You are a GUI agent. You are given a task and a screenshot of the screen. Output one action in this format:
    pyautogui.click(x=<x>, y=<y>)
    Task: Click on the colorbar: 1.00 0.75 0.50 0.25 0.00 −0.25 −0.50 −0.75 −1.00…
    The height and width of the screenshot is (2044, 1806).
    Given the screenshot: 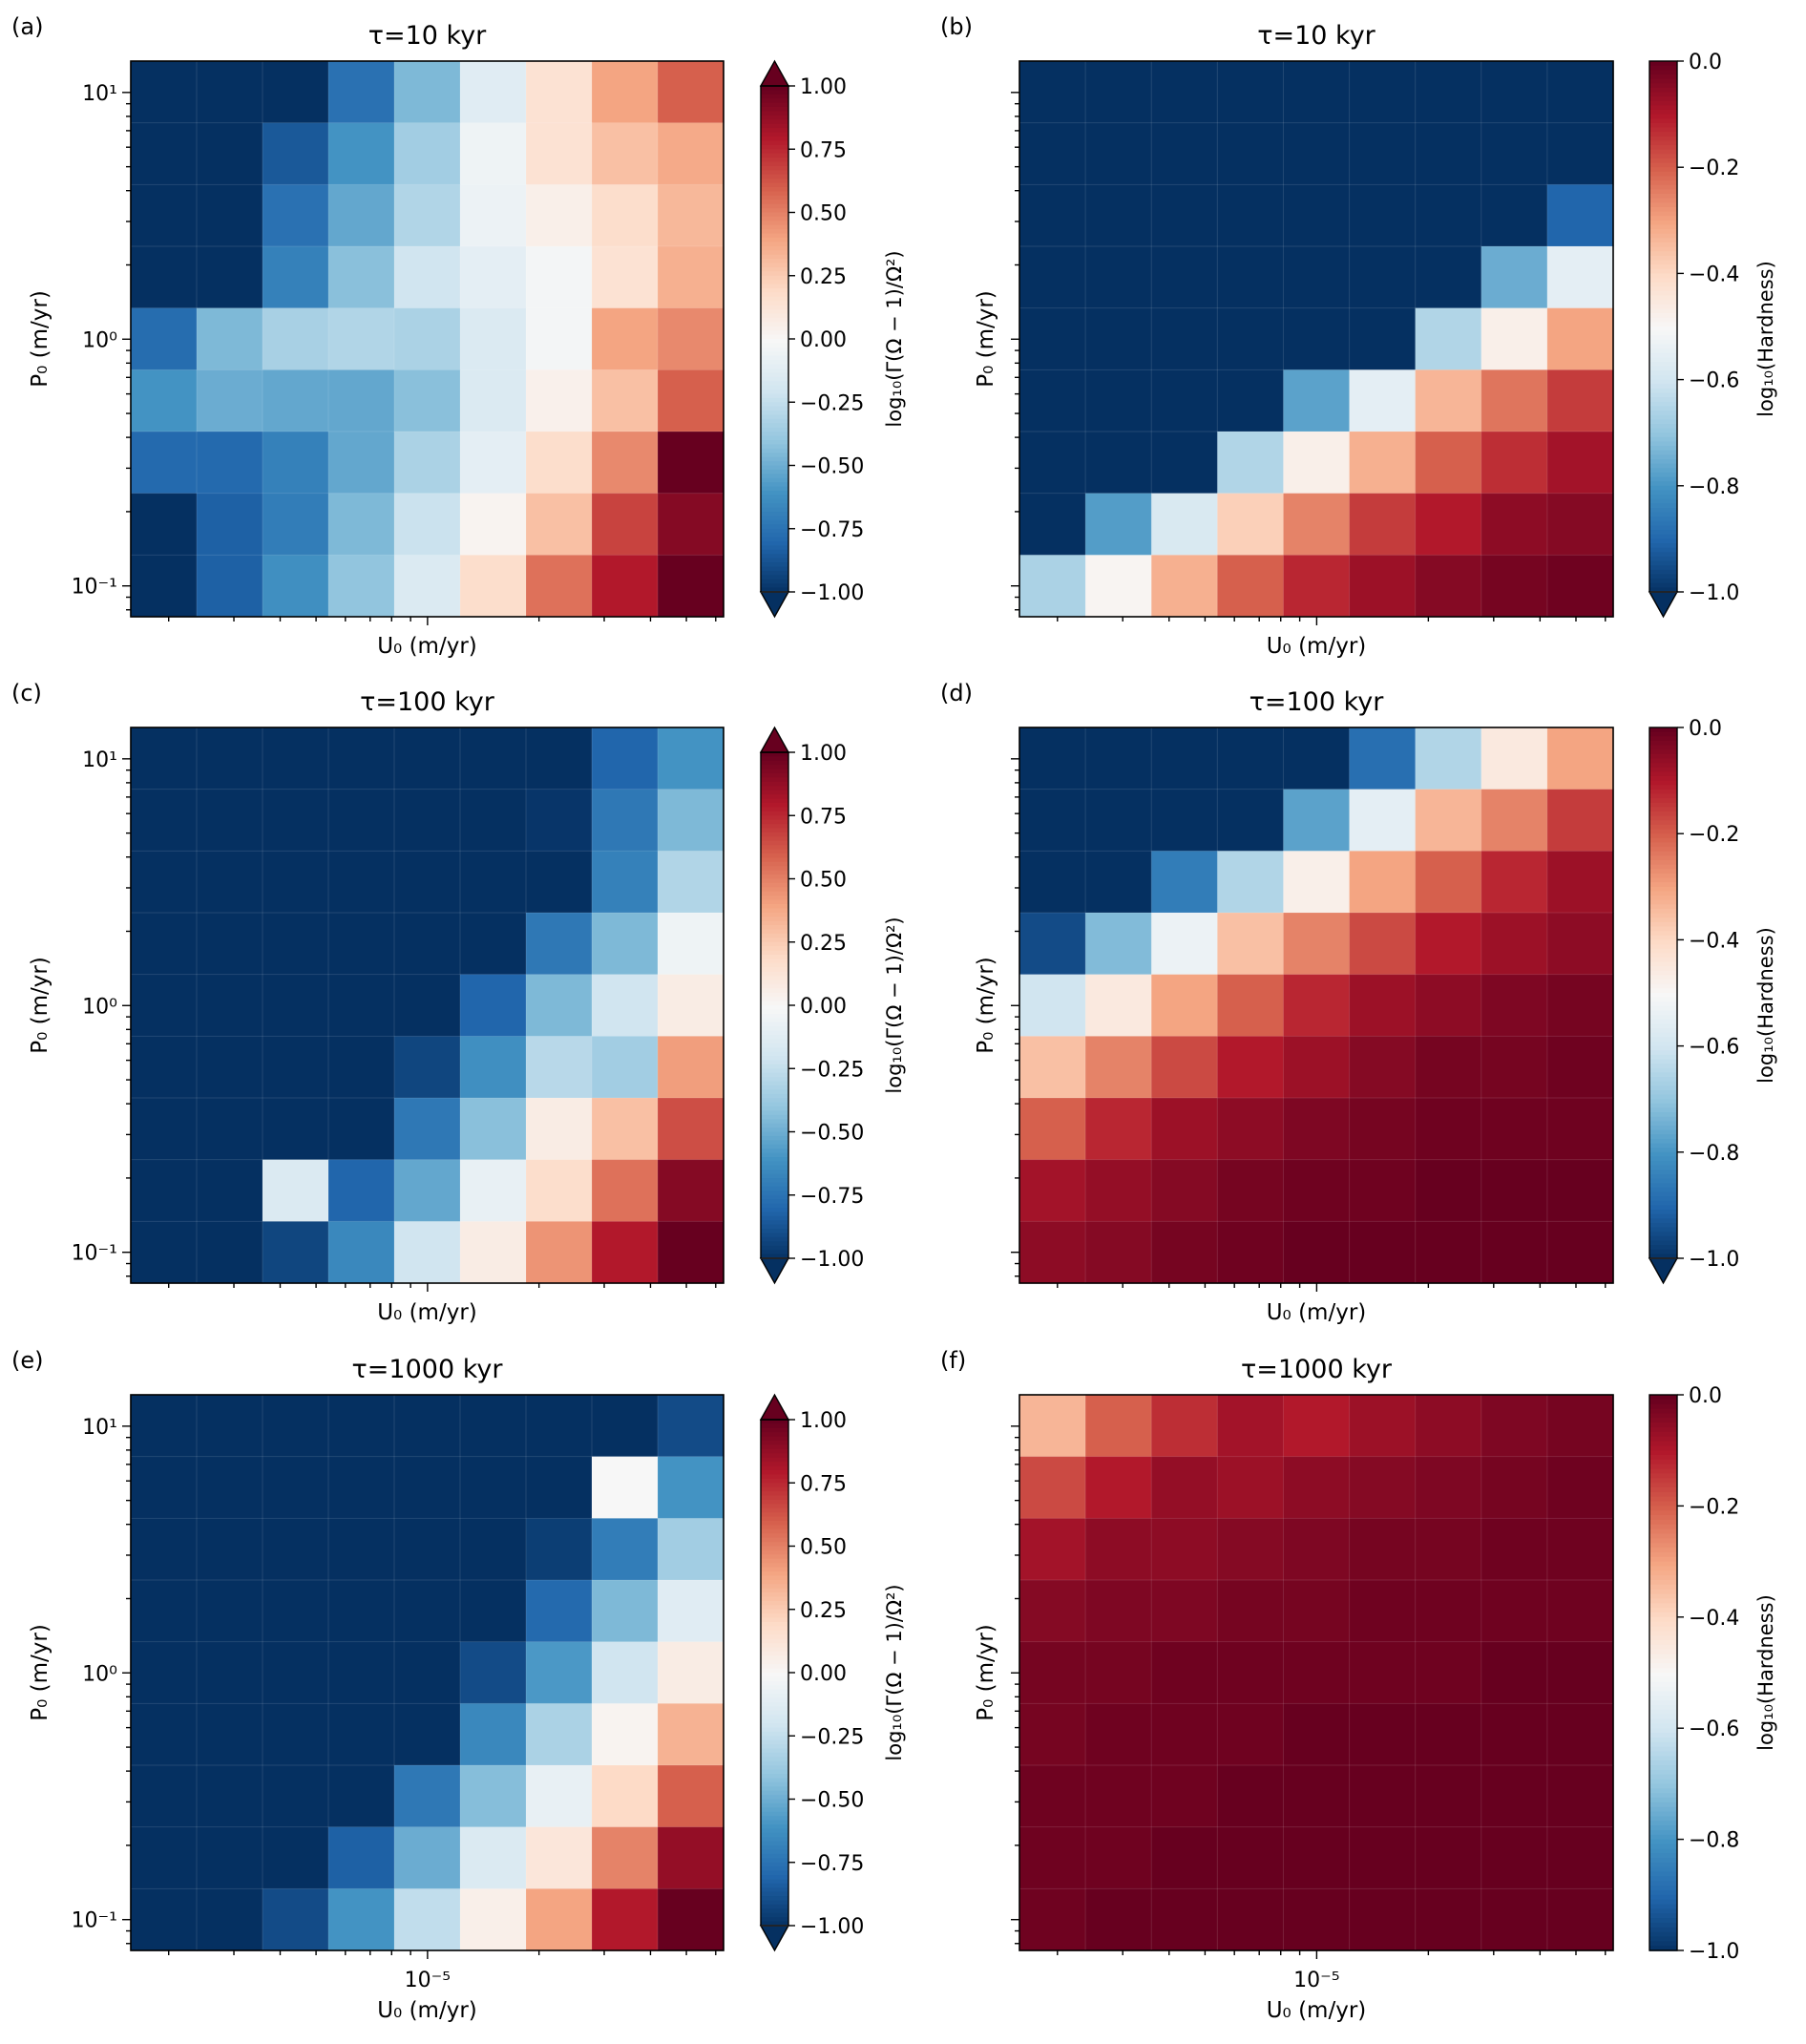 What is the action you would take?
    pyautogui.click(x=833, y=339)
    